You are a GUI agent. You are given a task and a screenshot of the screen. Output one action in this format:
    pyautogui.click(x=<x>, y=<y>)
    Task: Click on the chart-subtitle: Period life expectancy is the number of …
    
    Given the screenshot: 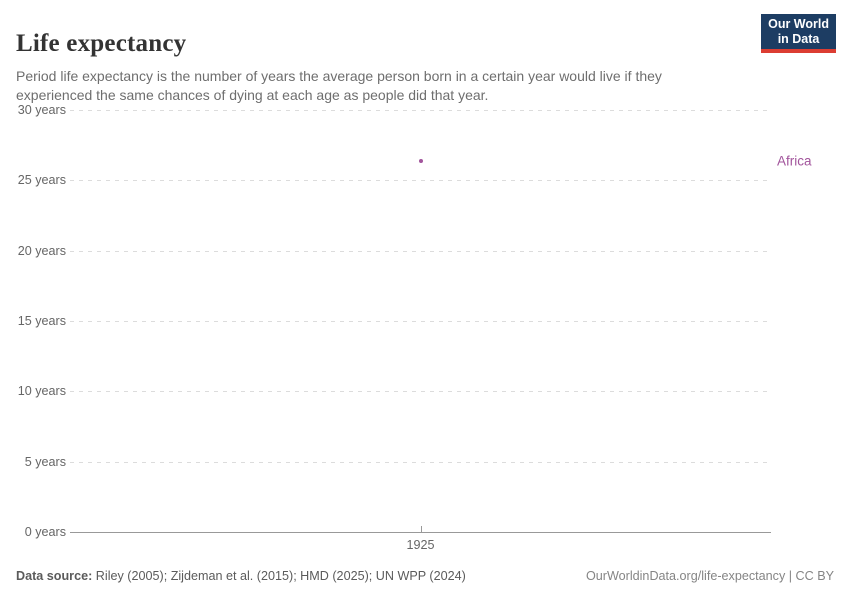 What is the action you would take?
    pyautogui.click(x=339, y=85)
    